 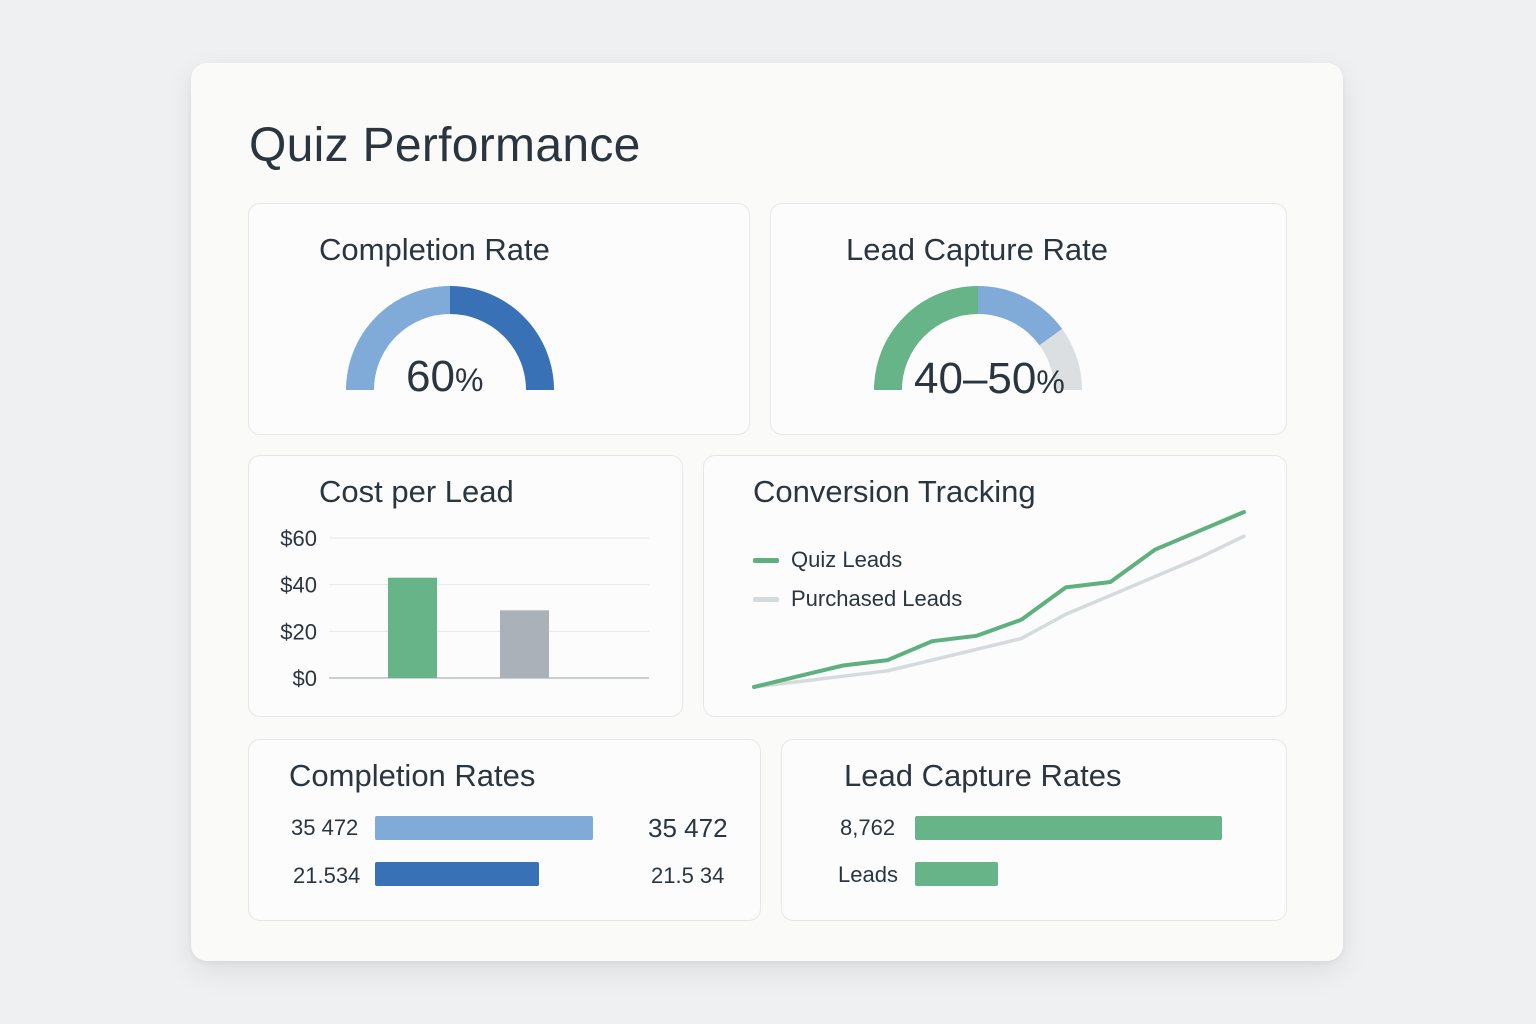 What do you see at coordinates (999, 611) in the screenshot?
I see `series-line-purchased-leads` at bounding box center [999, 611].